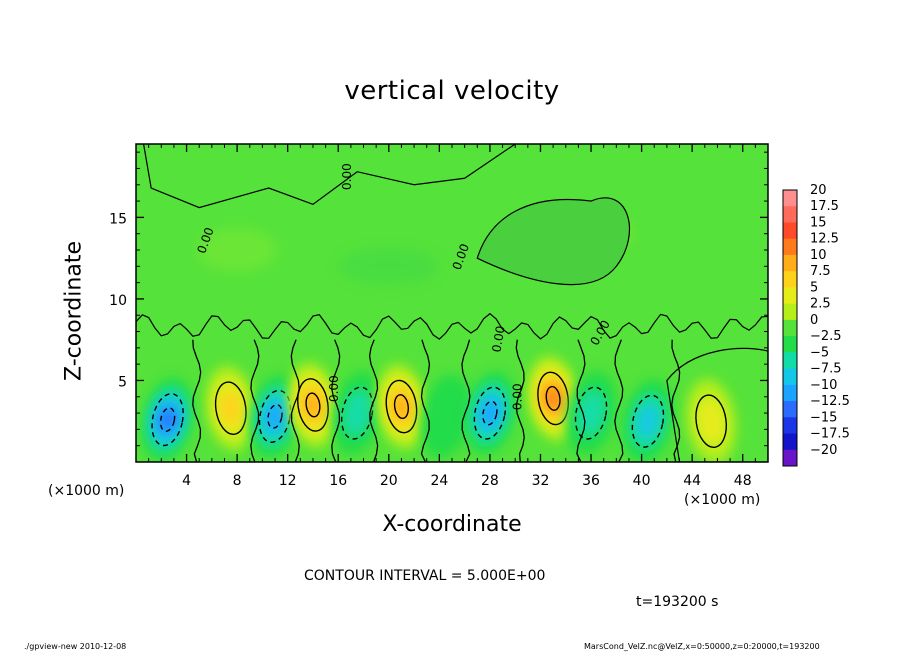  Describe the element at coordinates (490, 481) in the screenshot. I see `x-tick-label: 28` at that location.